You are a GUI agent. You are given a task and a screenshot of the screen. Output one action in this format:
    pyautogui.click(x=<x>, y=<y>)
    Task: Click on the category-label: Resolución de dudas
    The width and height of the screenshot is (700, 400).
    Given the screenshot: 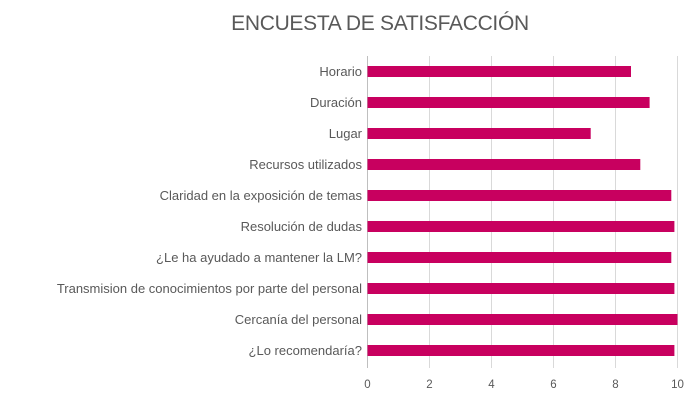 What is the action you would take?
    pyautogui.click(x=302, y=226)
    